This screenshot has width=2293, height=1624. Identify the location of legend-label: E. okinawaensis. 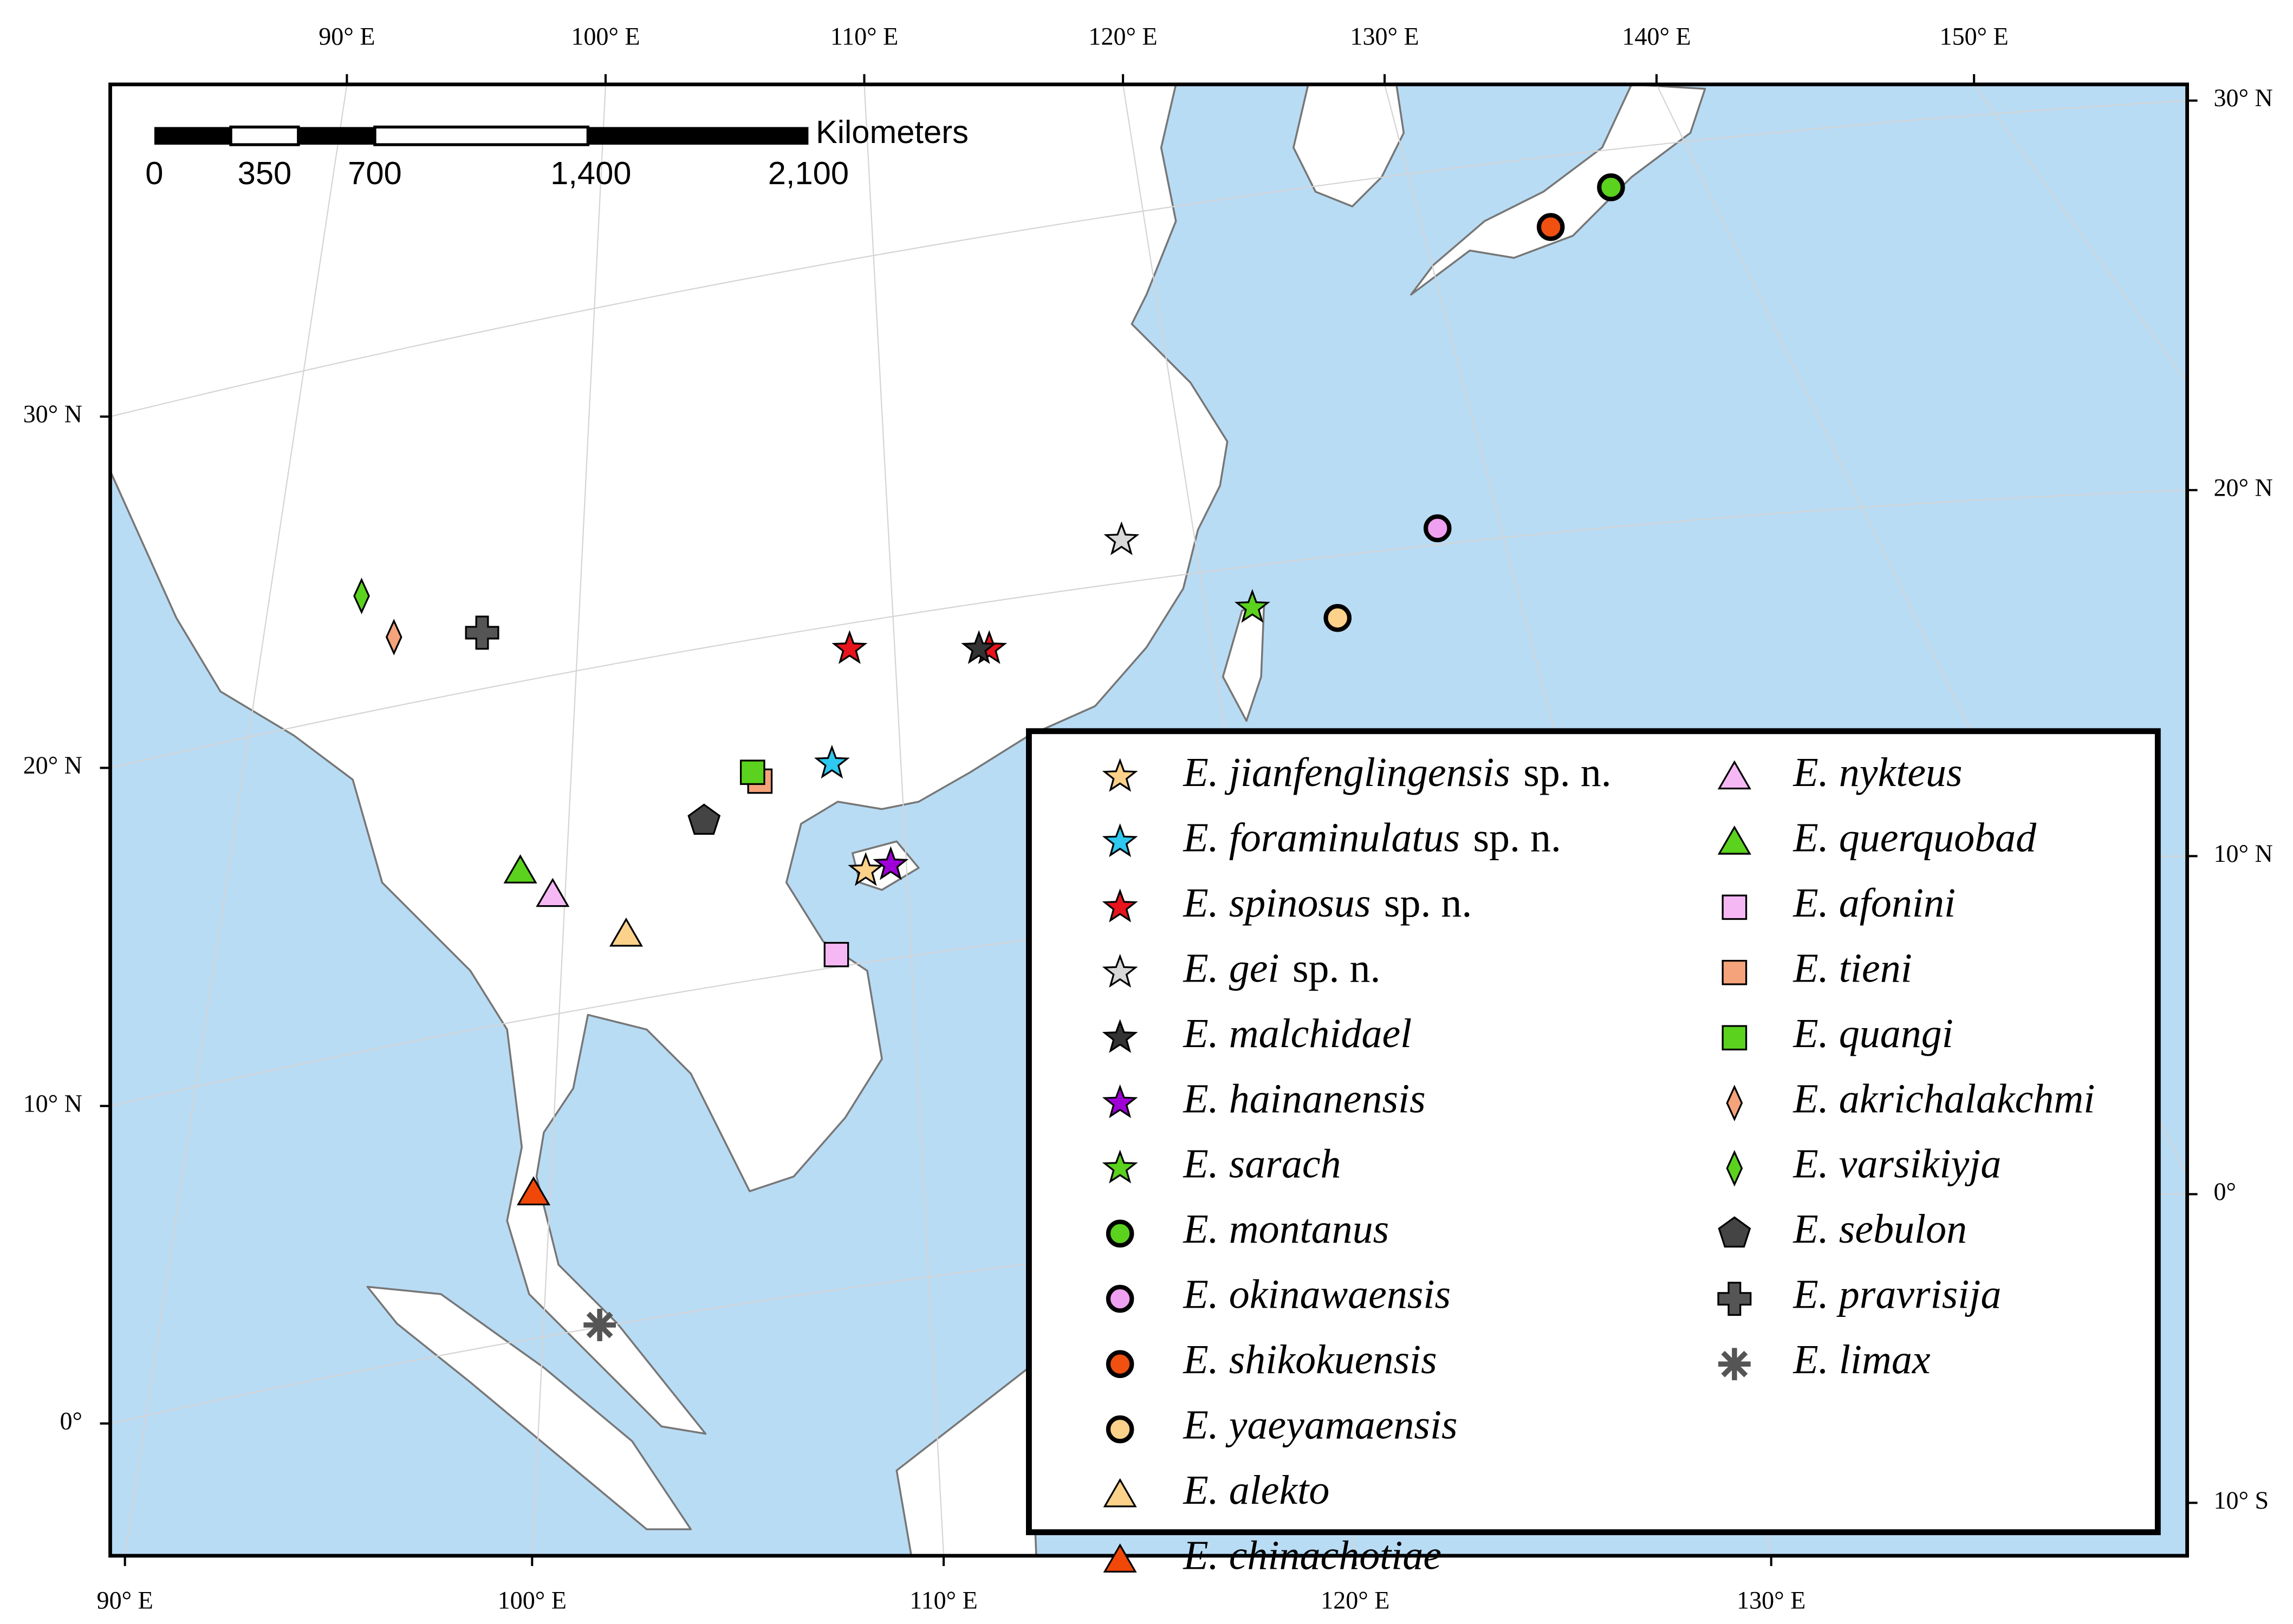
(1317, 1294).